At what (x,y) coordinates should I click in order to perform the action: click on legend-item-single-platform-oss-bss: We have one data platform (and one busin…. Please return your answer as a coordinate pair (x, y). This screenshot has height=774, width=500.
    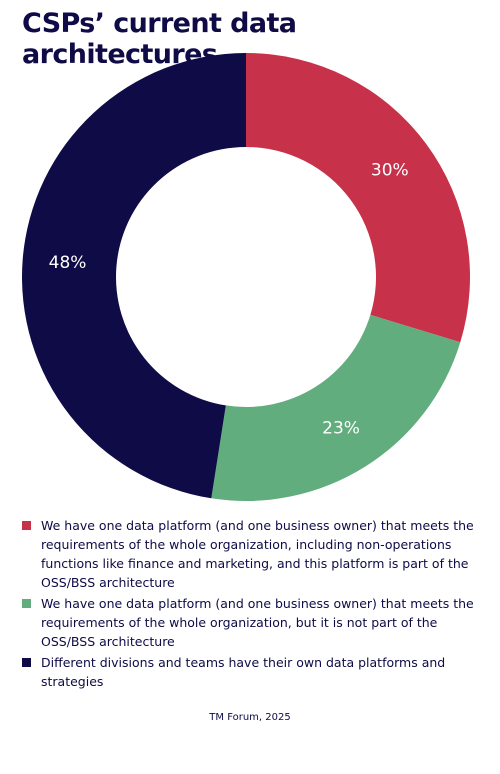
    Looking at the image, I should click on (257, 554).